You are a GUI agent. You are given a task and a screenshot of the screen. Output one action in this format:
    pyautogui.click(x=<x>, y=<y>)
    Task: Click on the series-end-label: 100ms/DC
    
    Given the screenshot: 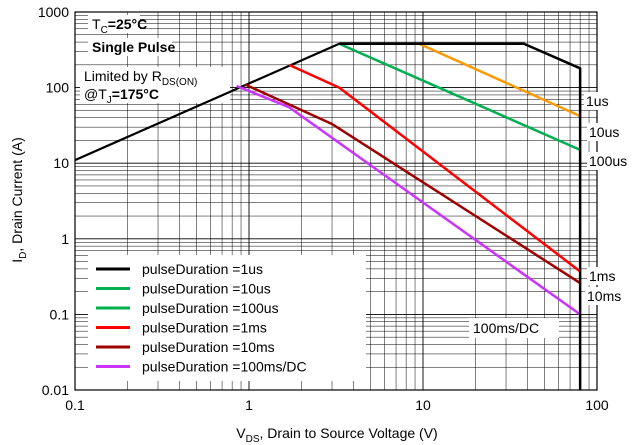 What is the action you would take?
    pyautogui.click(x=506, y=328)
    